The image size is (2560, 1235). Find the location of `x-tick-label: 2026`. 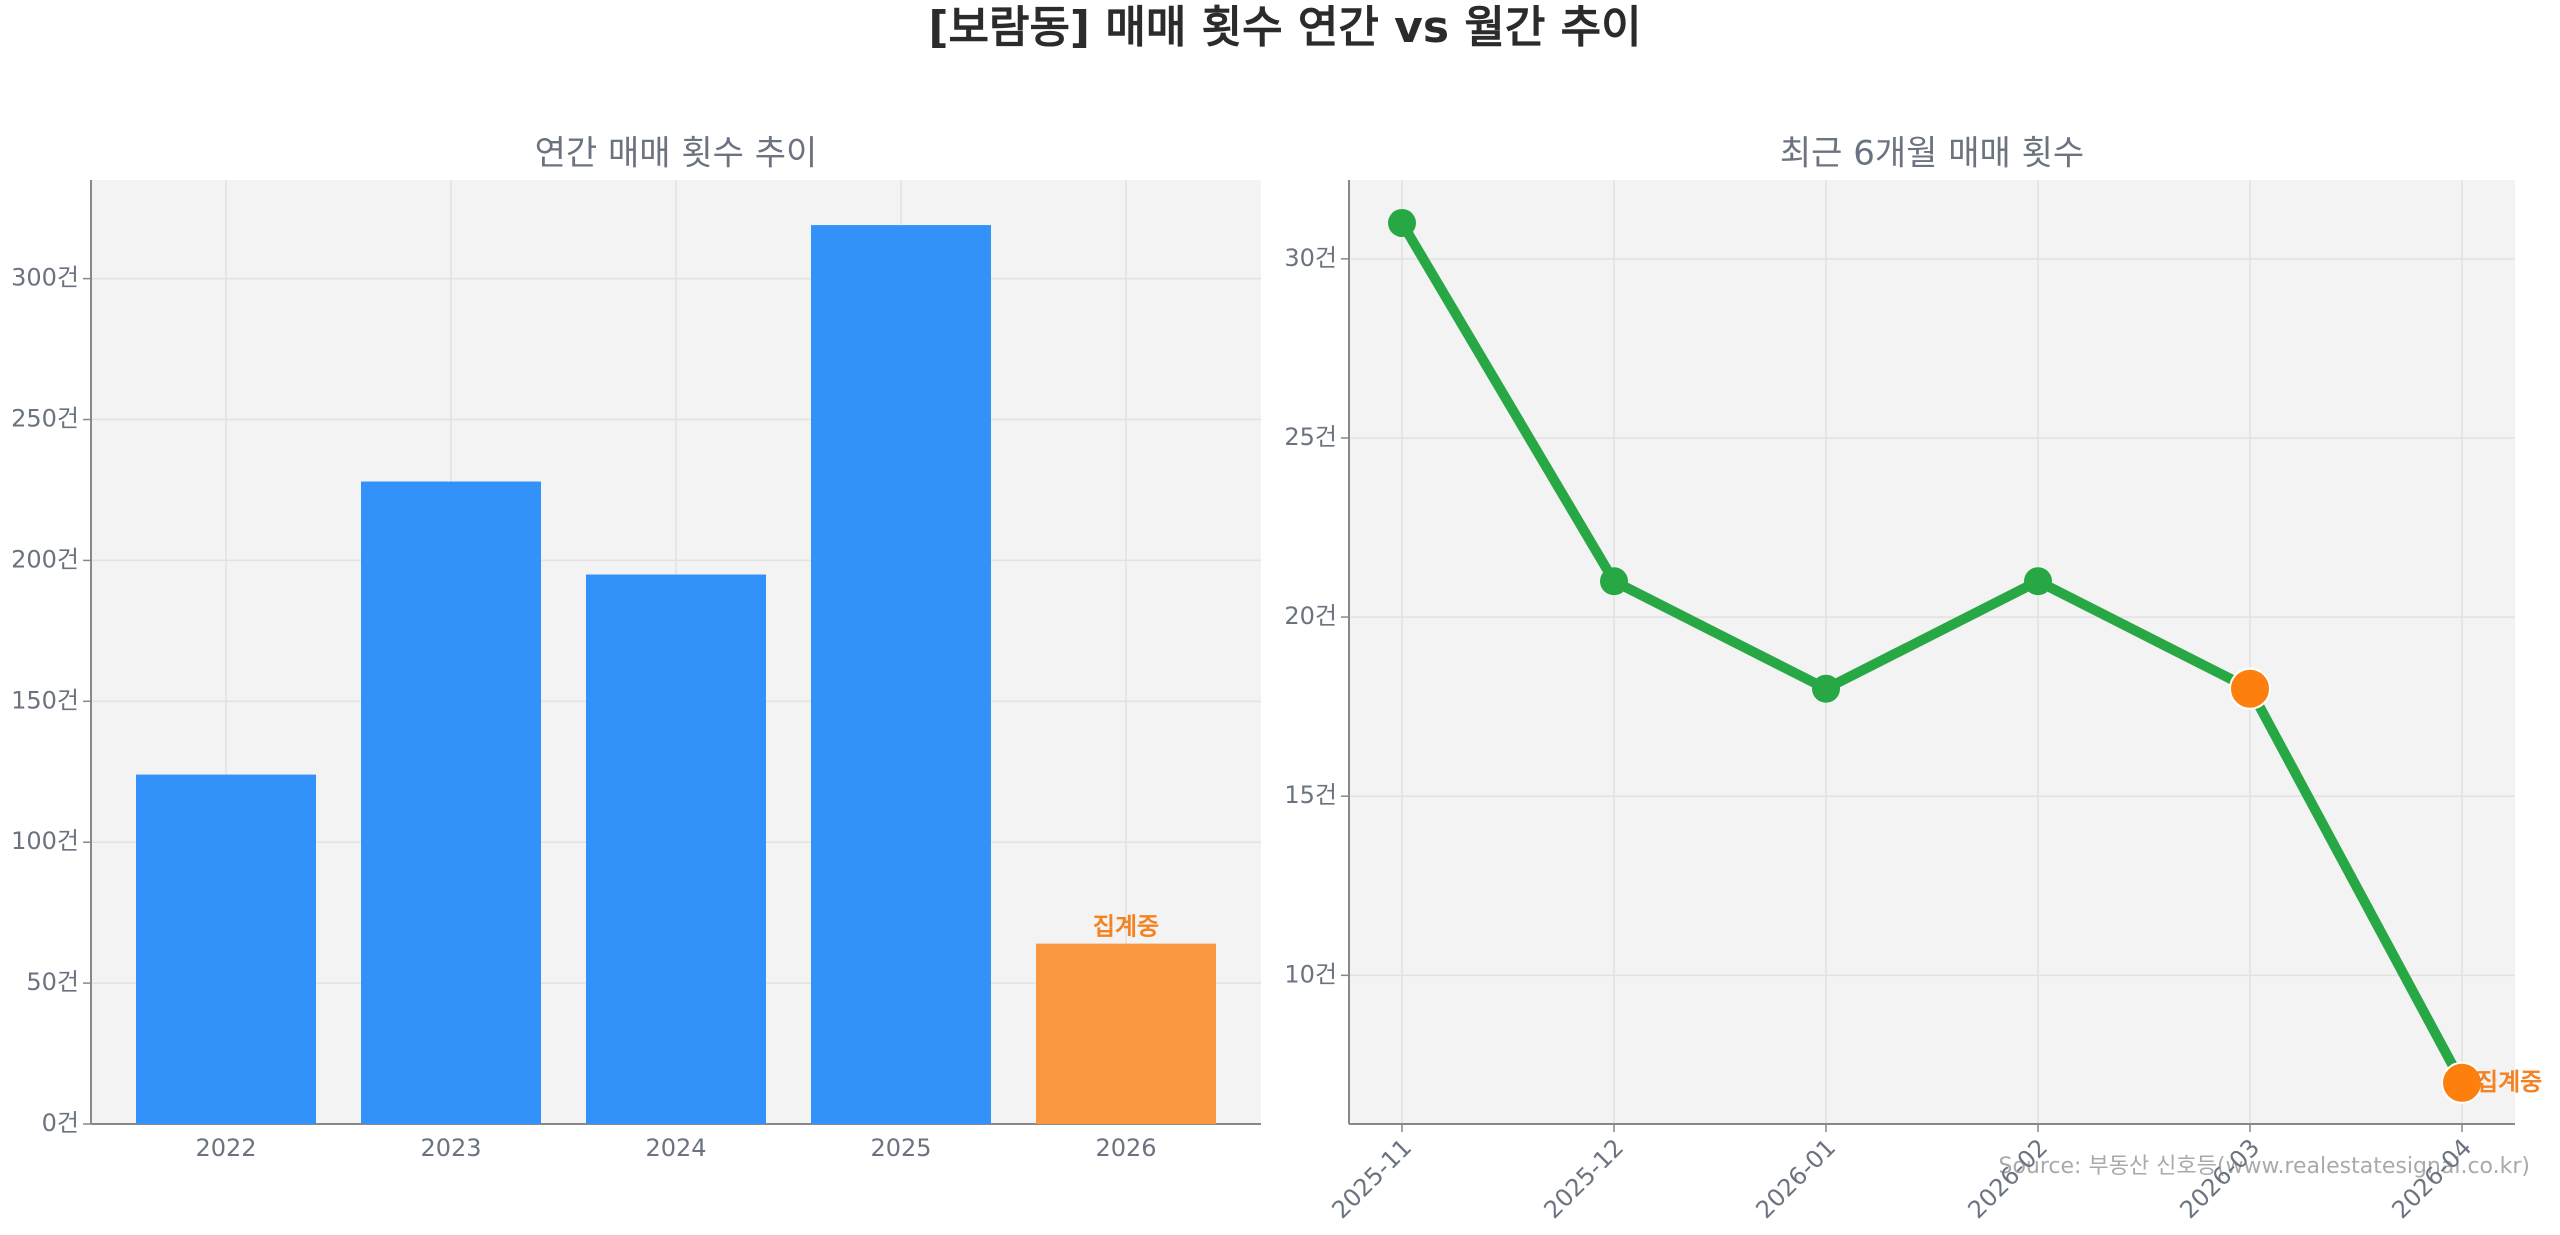

x-tick-label: 2026 is located at coordinates (1125, 1148).